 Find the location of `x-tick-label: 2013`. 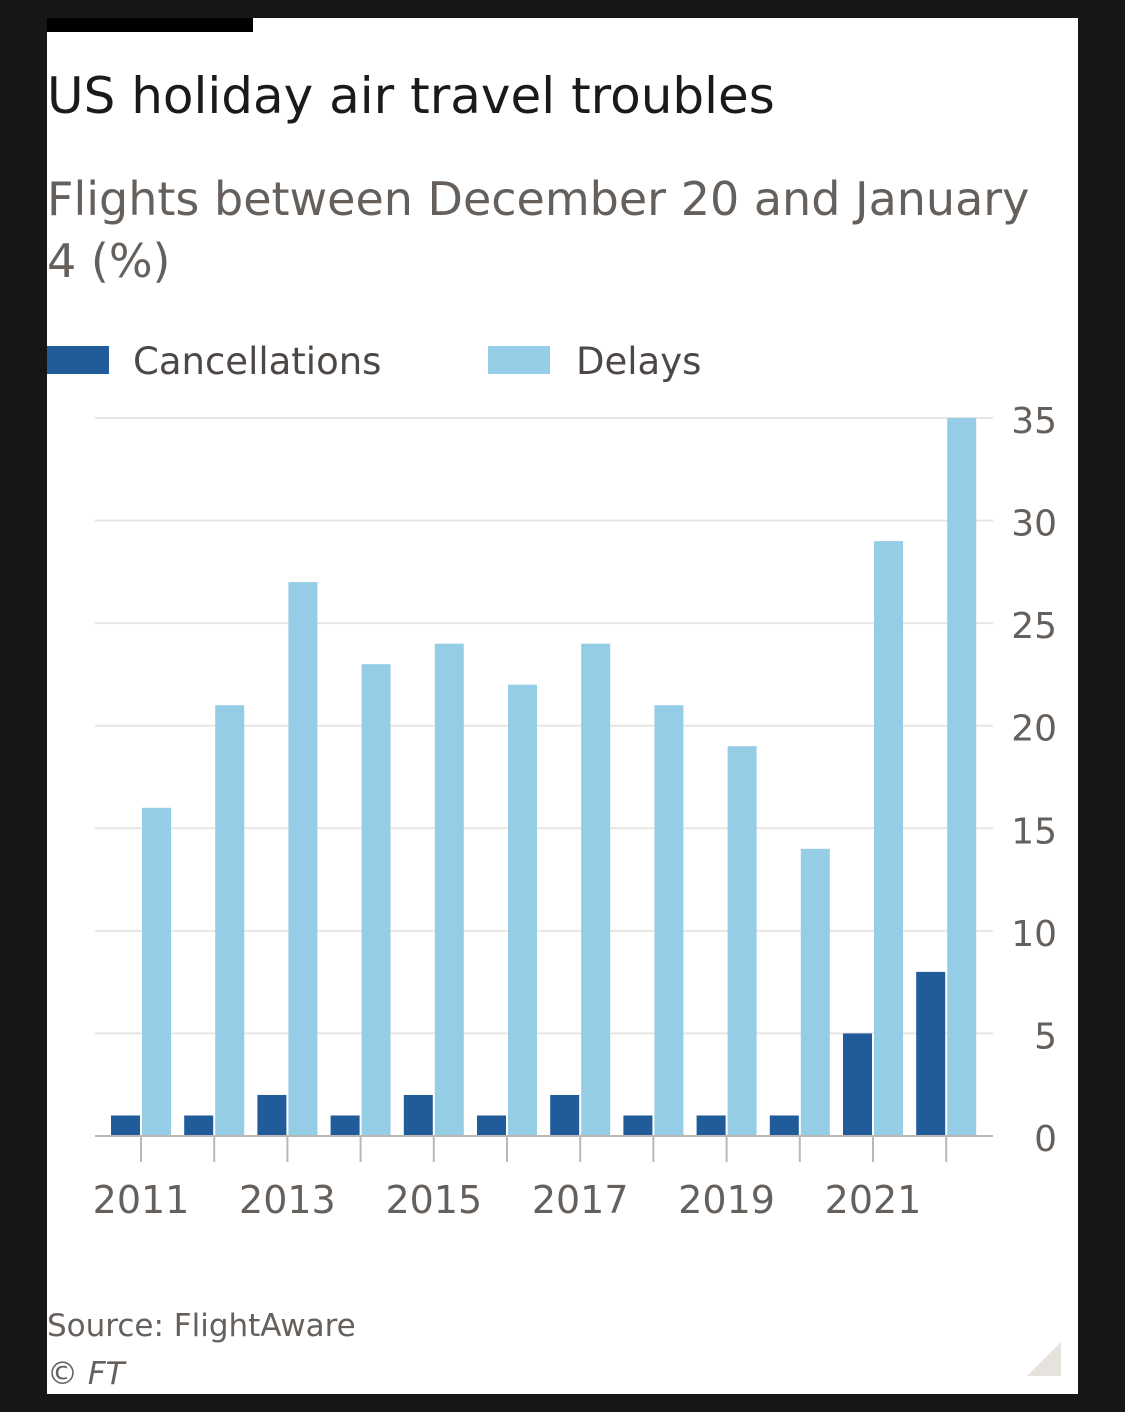

x-tick-label: 2013 is located at coordinates (287, 1200).